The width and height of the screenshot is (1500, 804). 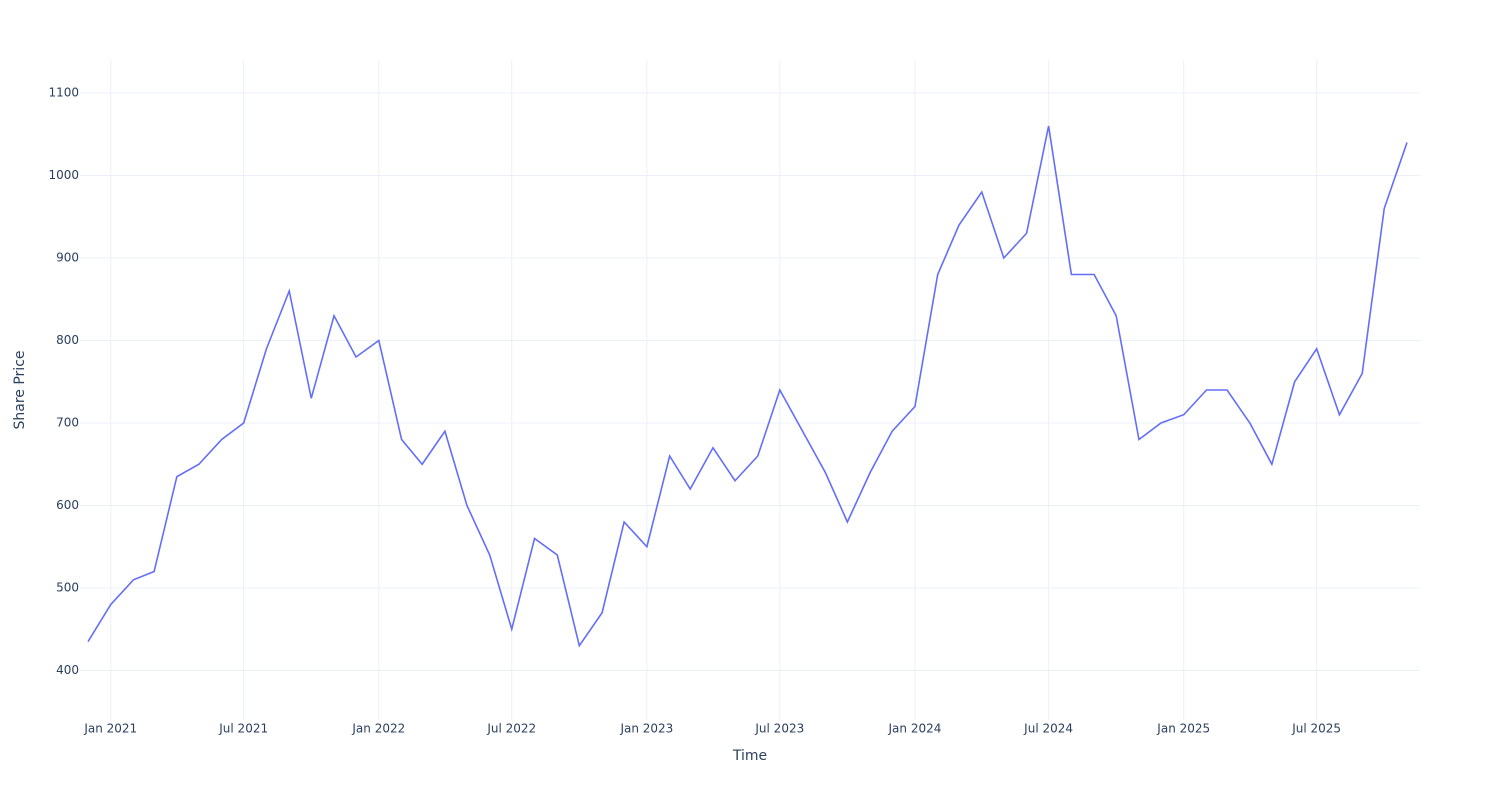 I want to click on y-tick-label: 500, so click(x=67, y=588).